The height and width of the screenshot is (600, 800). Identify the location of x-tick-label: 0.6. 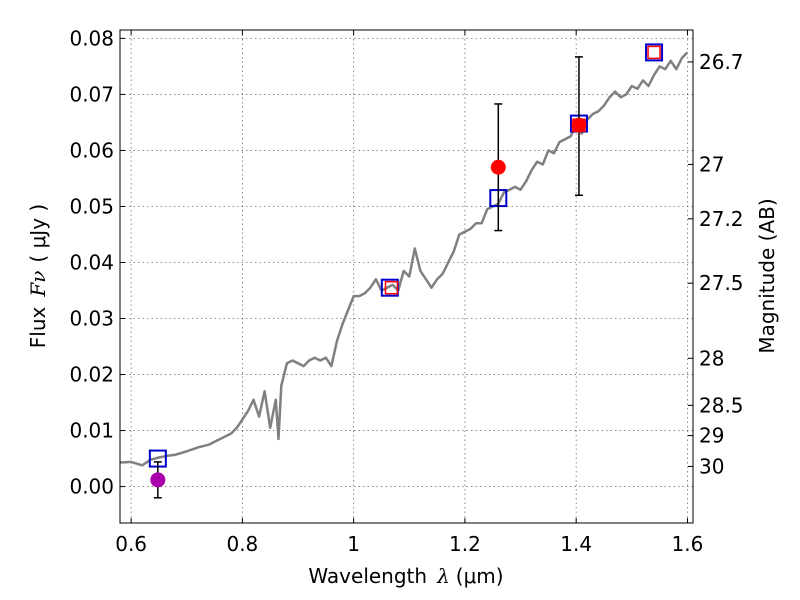
(131, 544).